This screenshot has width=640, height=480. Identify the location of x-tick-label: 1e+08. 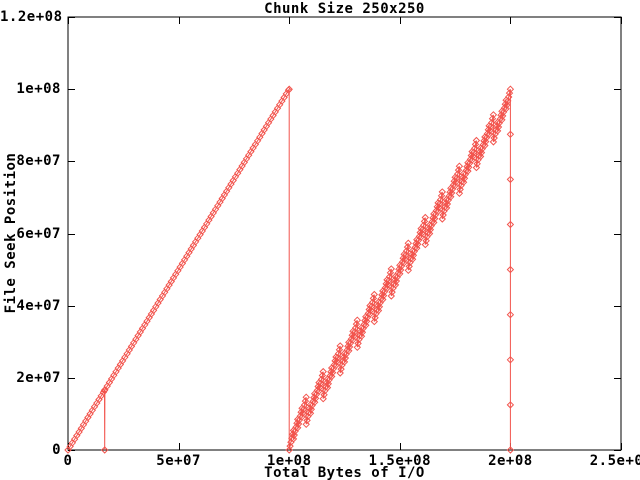
(289, 461).